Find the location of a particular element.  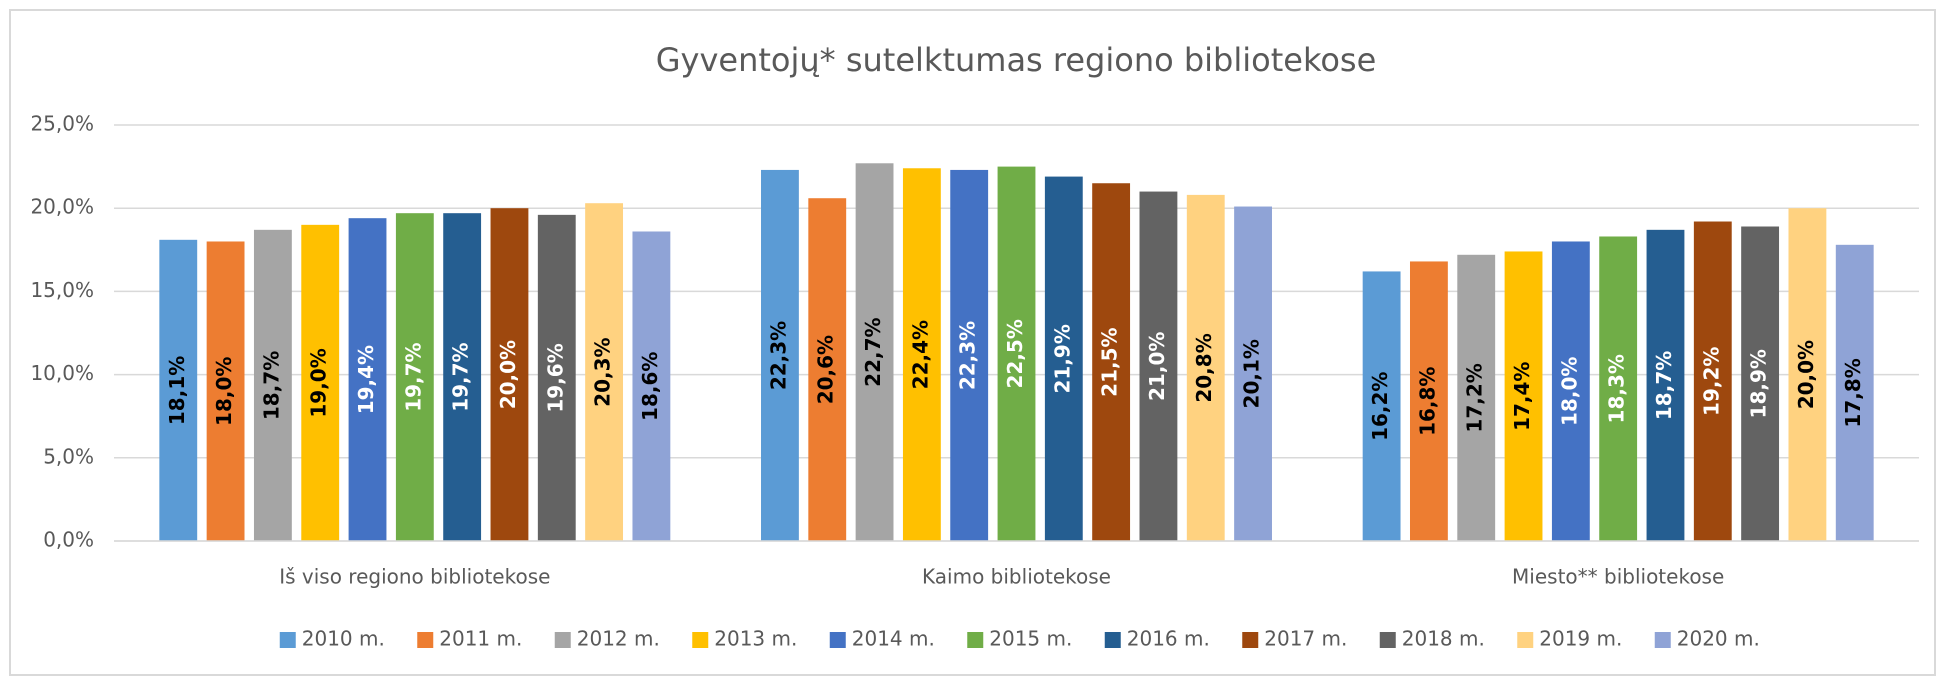

data-label: 19,6% is located at coordinates (555, 377).